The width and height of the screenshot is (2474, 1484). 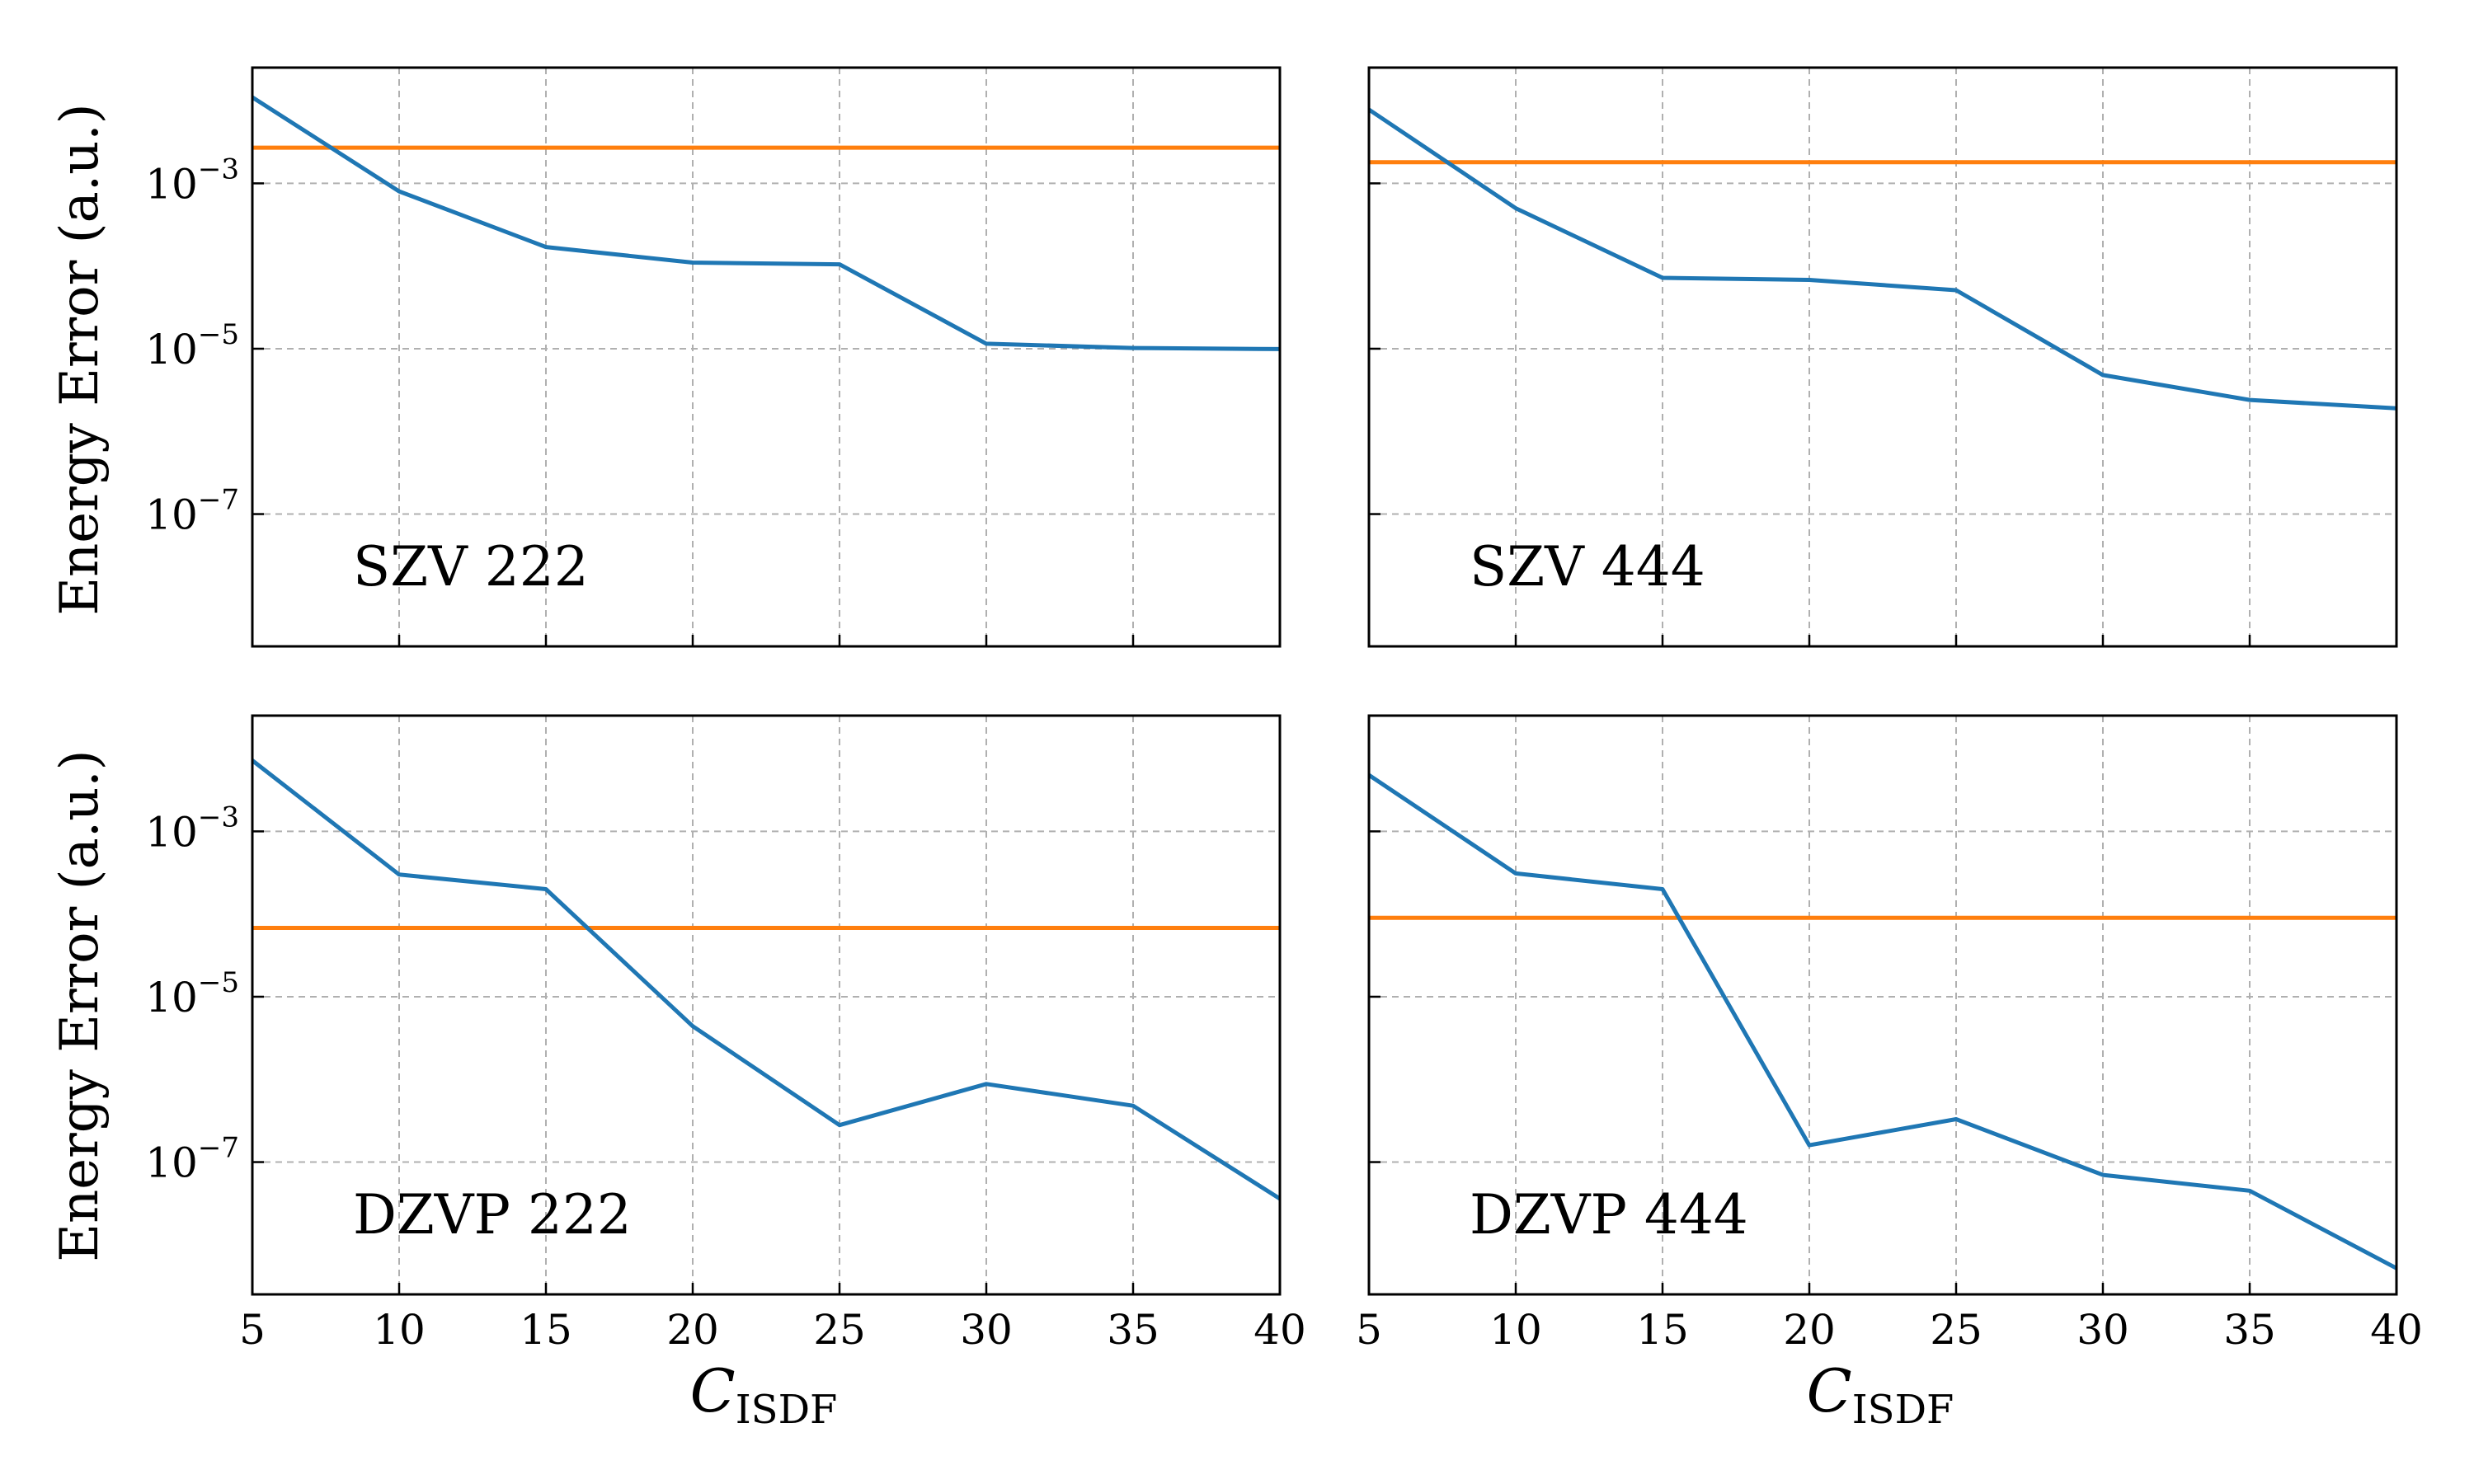 I want to click on x-axis-label-left: CISDF, so click(x=764, y=1394).